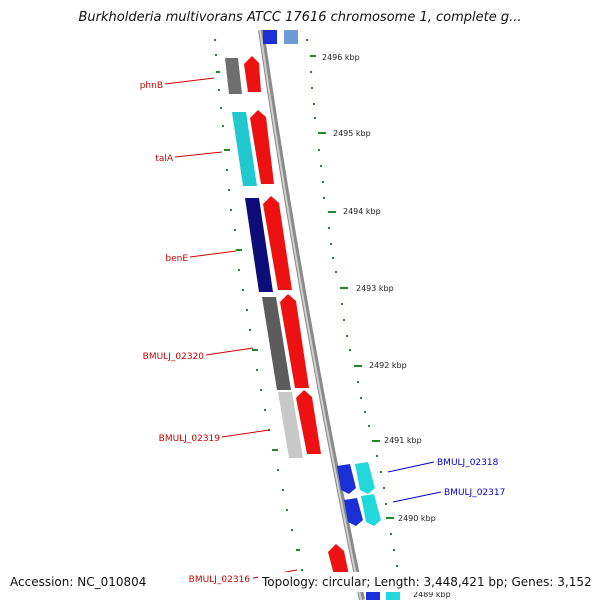 The image size is (600, 600). Describe the element at coordinates (233, 76) in the screenshot. I see `gene-phnb-inner` at that location.